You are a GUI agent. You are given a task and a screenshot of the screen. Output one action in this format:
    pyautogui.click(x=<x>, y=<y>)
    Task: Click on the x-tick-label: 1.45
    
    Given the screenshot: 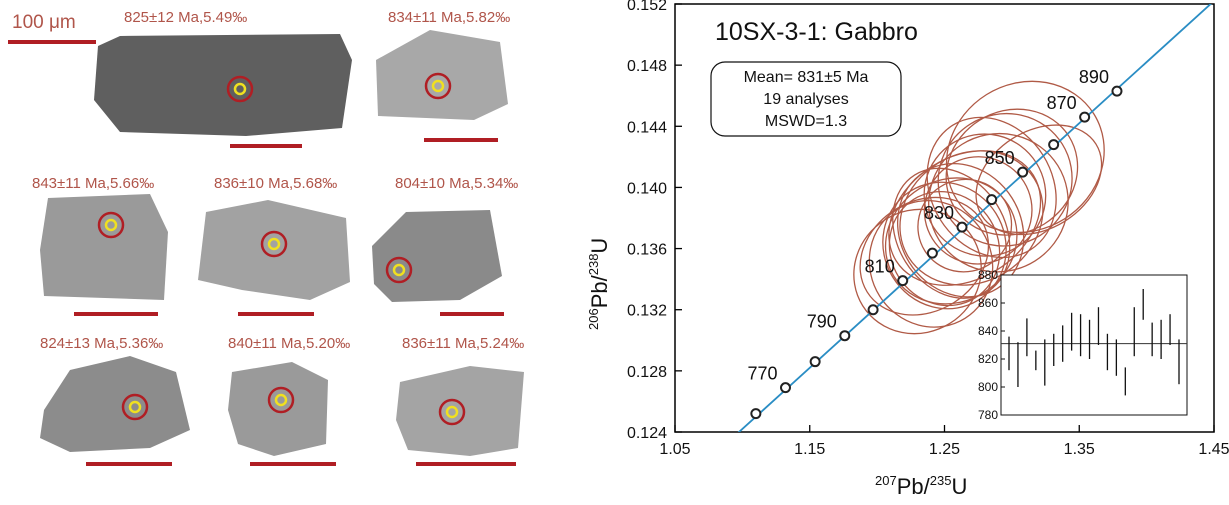 What is the action you would take?
    pyautogui.click(x=1213, y=449)
    